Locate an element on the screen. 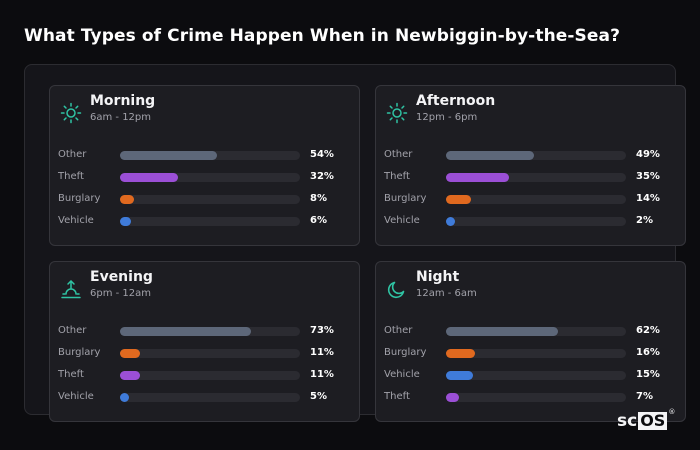 This screenshot has width=700, height=450. bar-row-theft: Theft 11% is located at coordinates (205, 375).